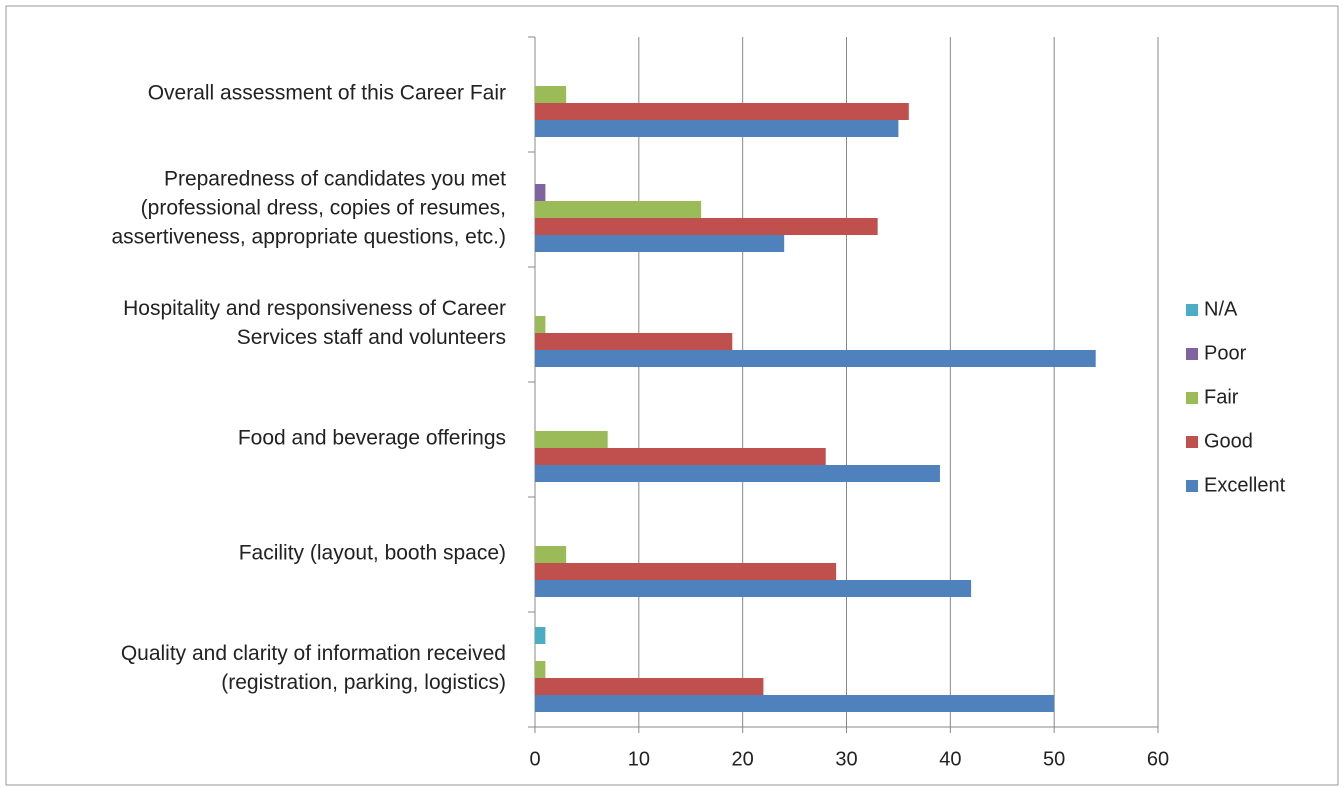  What do you see at coordinates (1054, 759) in the screenshot?
I see `x-tick-label: 50` at bounding box center [1054, 759].